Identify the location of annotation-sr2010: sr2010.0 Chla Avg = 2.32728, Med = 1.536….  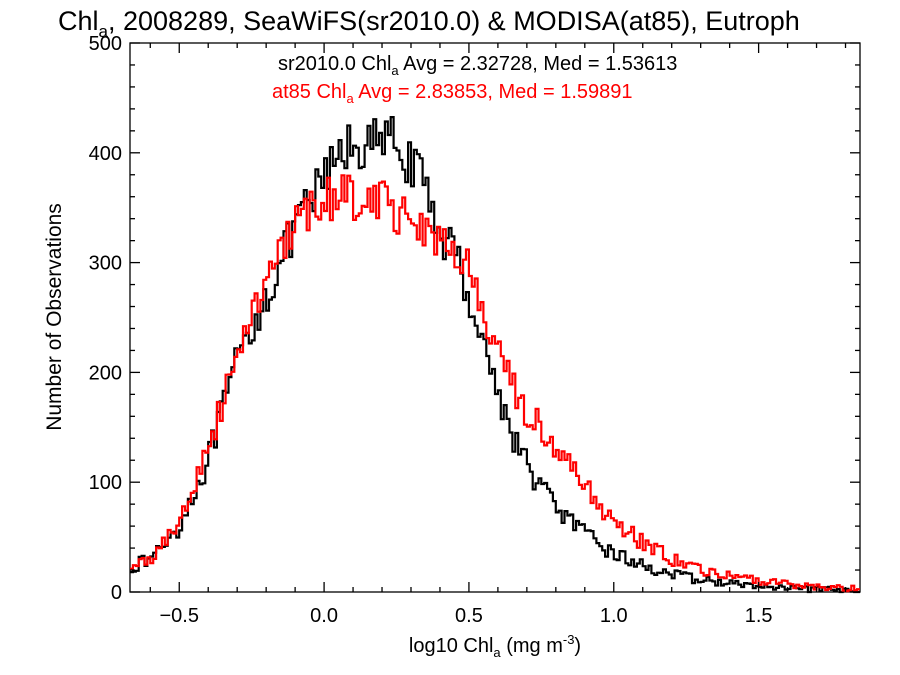
(477, 65).